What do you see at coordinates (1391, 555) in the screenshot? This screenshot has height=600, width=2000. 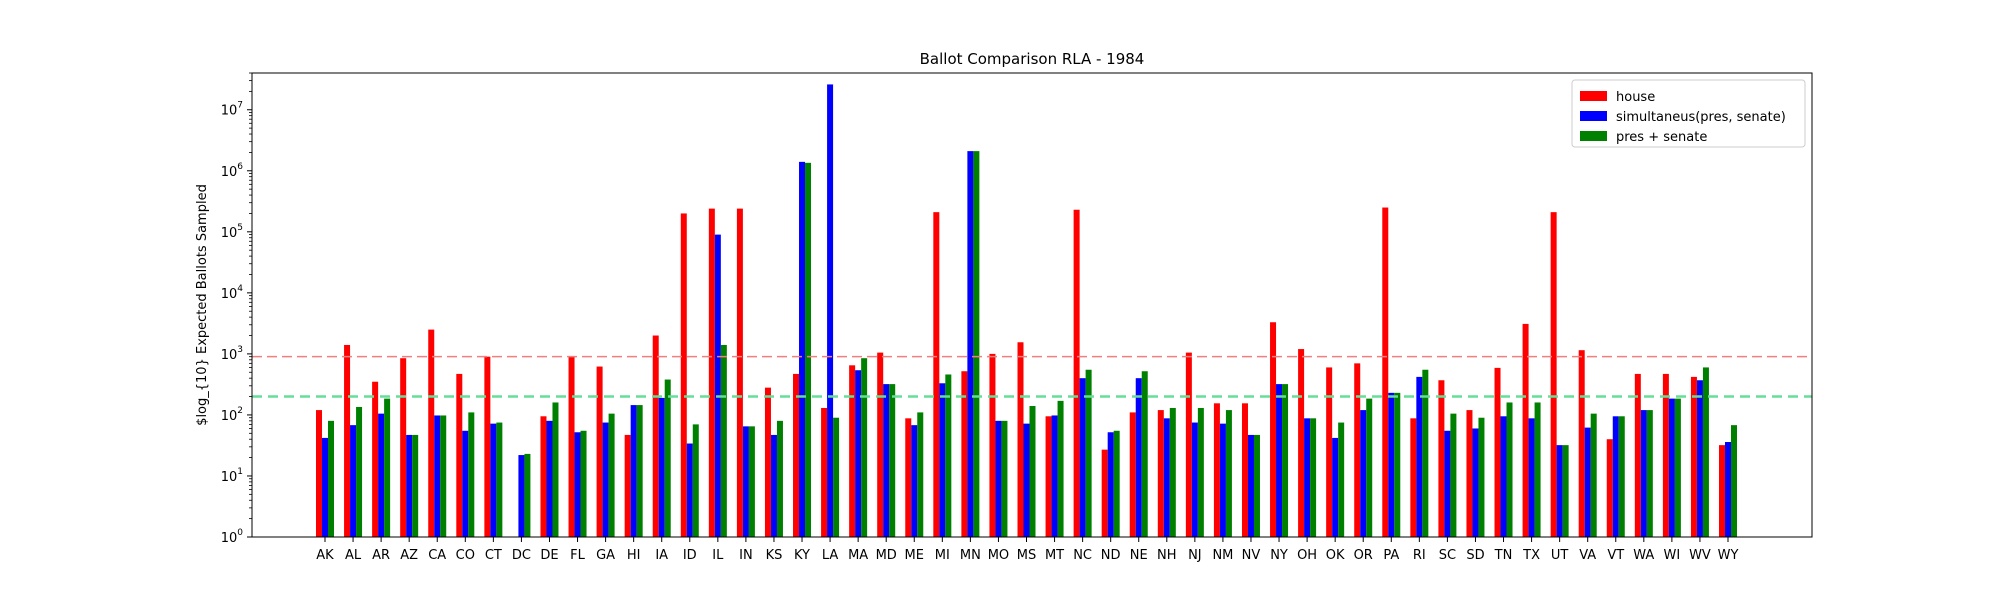 I see `x-tick-label: PA` at bounding box center [1391, 555].